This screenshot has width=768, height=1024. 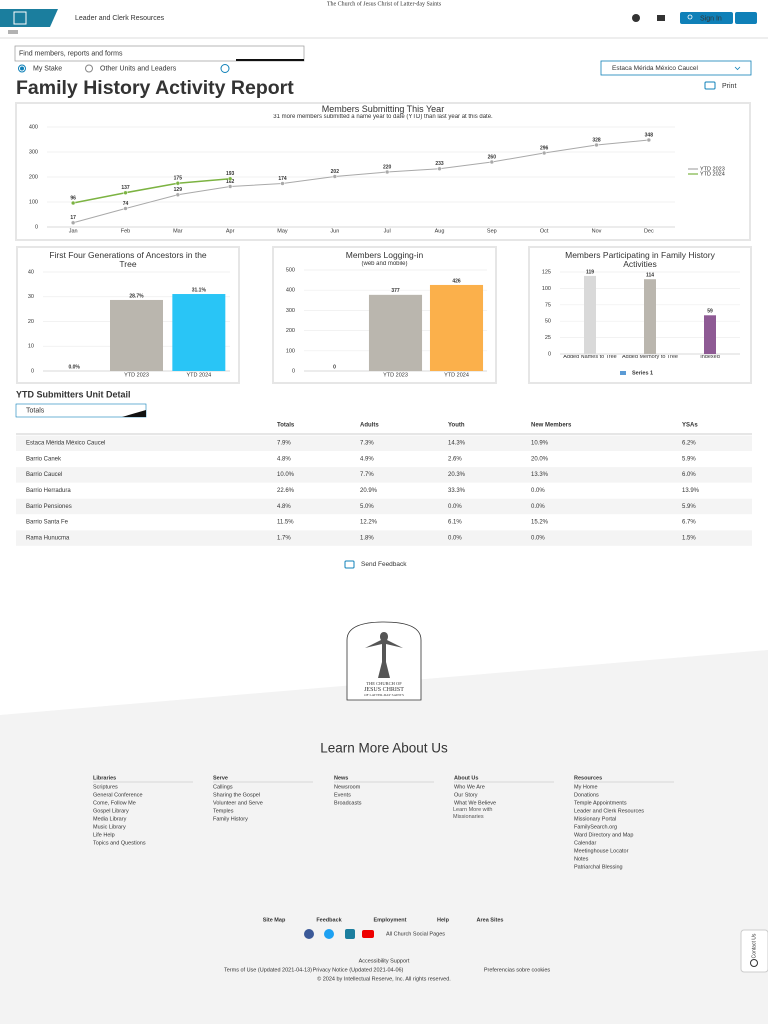 I want to click on logo-text: OF LATTER-DAY SAINTS, so click(x=384, y=695).